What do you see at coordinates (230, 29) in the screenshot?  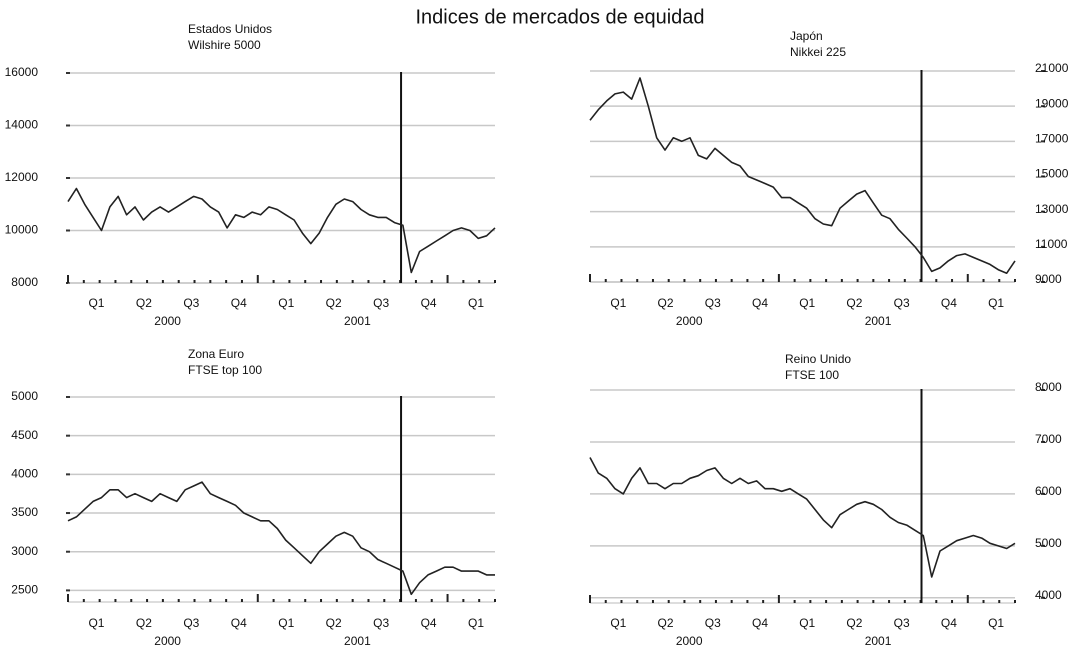 I see `panel-subtitle: Estados Unidos` at bounding box center [230, 29].